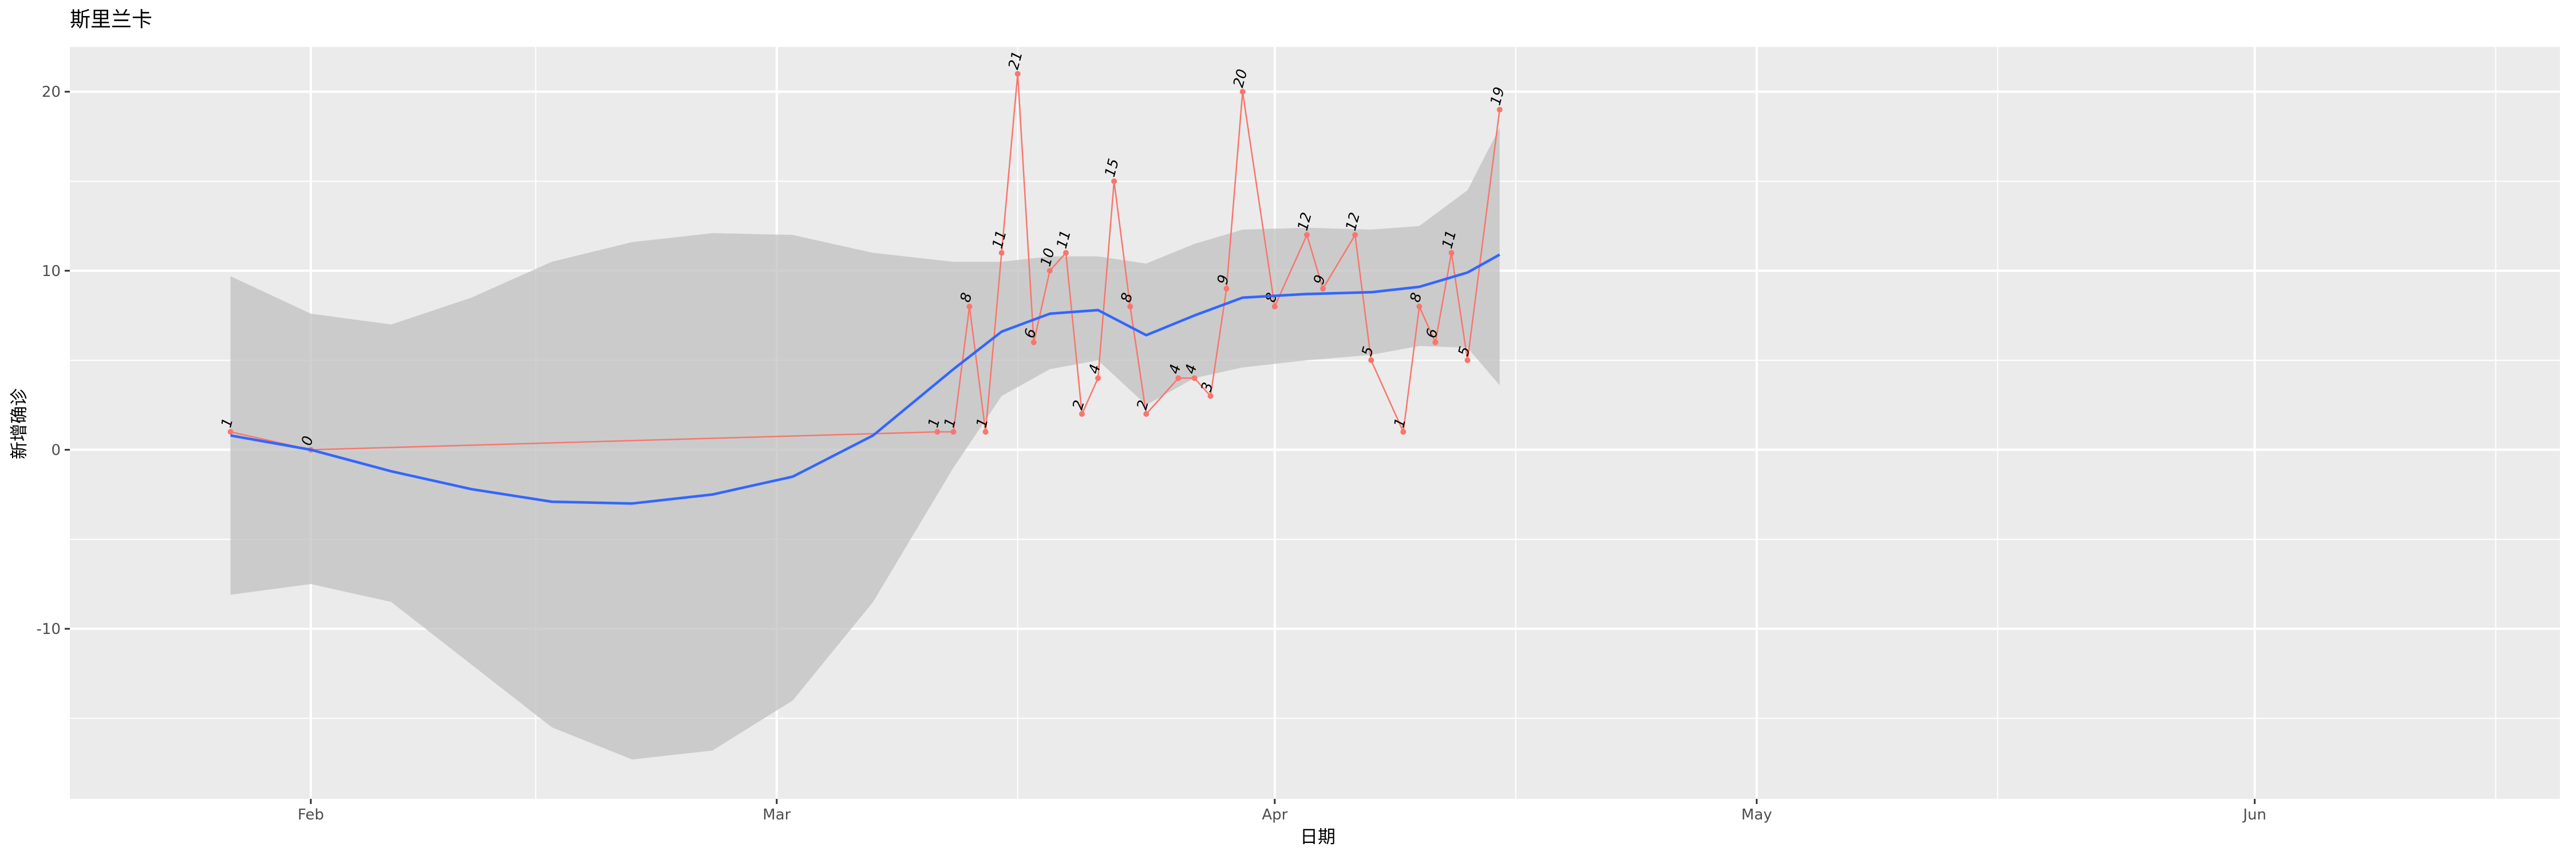  What do you see at coordinates (51, 92) in the screenshot?
I see `y-tick-label: 20` at bounding box center [51, 92].